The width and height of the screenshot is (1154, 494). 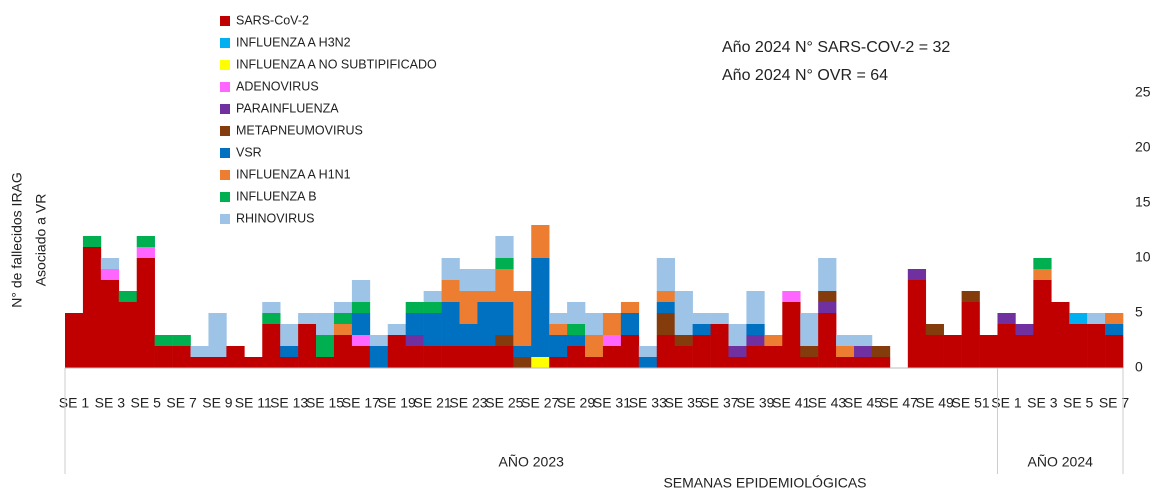 I want to click on x-tick-label: SE 49, so click(x=935, y=403).